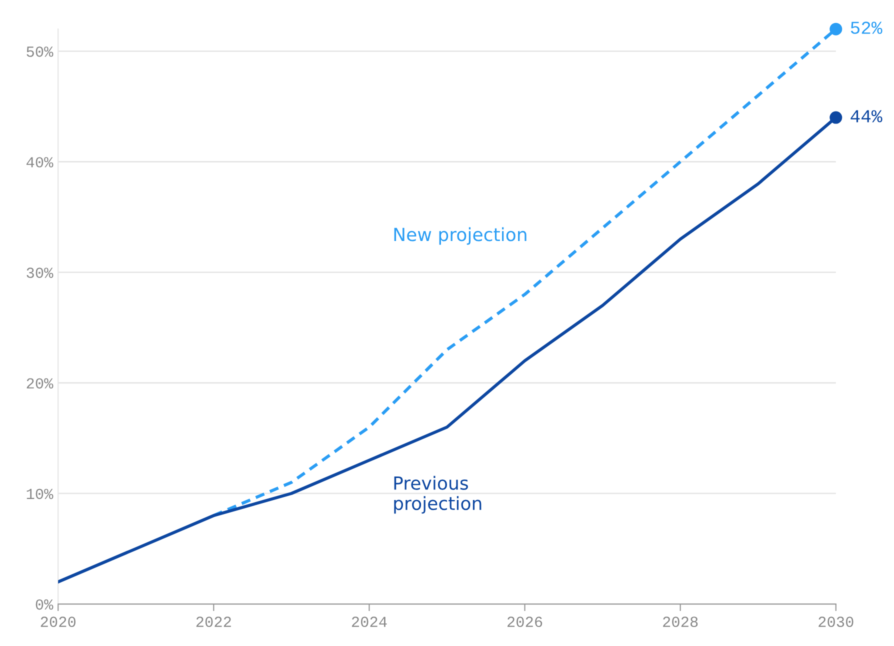  What do you see at coordinates (45, 604) in the screenshot?
I see `y-tick-label: 0%` at bounding box center [45, 604].